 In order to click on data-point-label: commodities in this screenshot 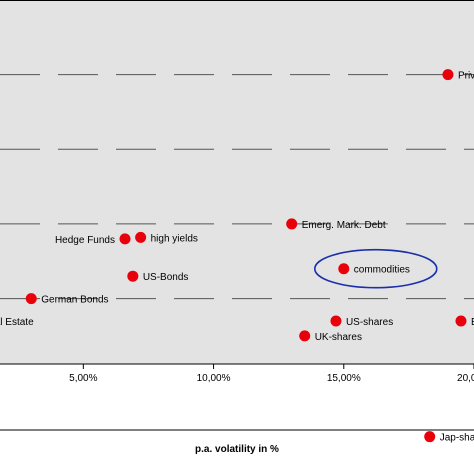, I will do `click(382, 270)`.